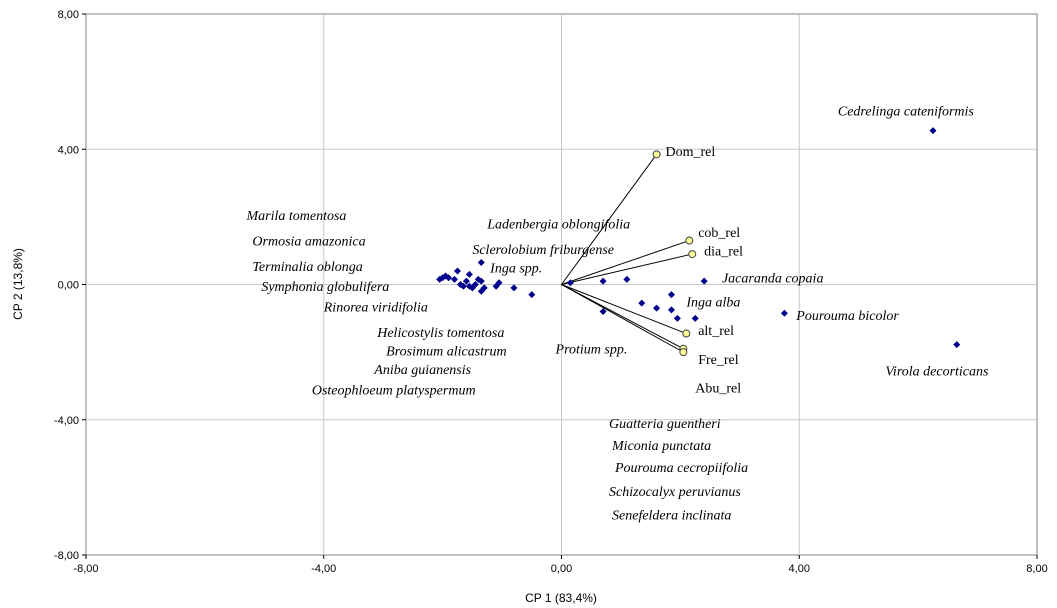 This screenshot has height=608, width=1057. Describe the element at coordinates (295, 216) in the screenshot. I see `species-label: Marila tomentosa` at that location.